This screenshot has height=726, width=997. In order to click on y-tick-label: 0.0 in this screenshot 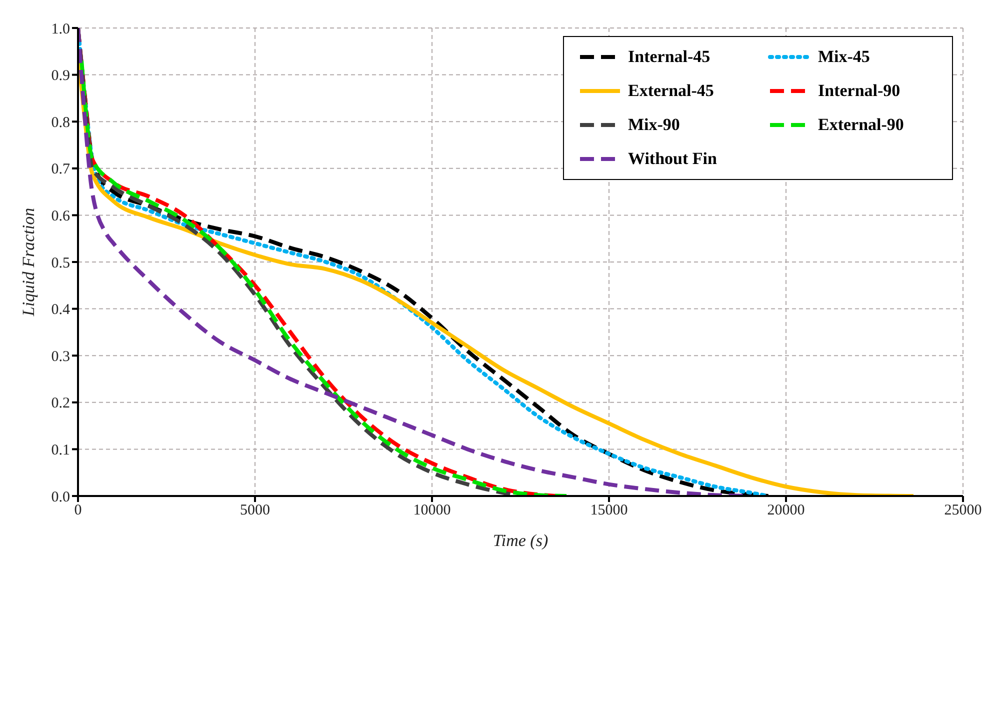, I will do `click(60, 497)`.